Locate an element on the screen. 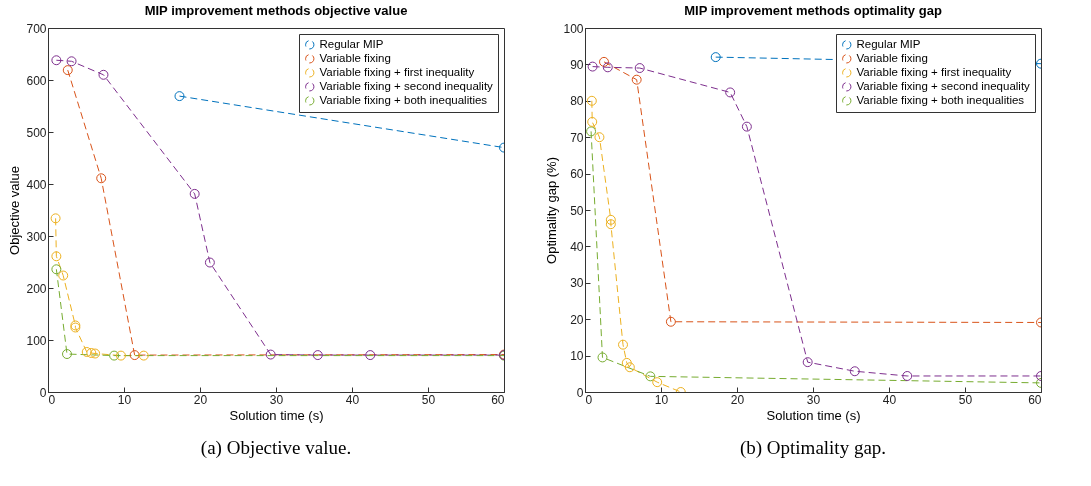 This screenshot has width=1091, height=486. chart-title: MIP improvement methods objective value is located at coordinates (276, 10).